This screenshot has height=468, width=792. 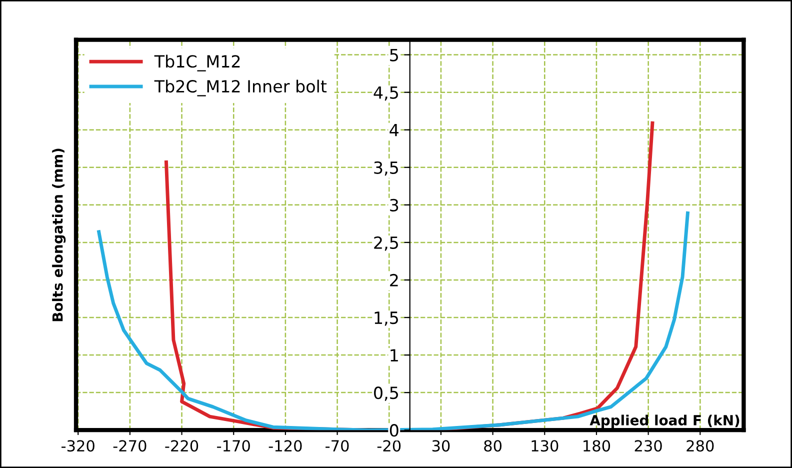 I want to click on y-tick-label: 2, so click(x=394, y=280).